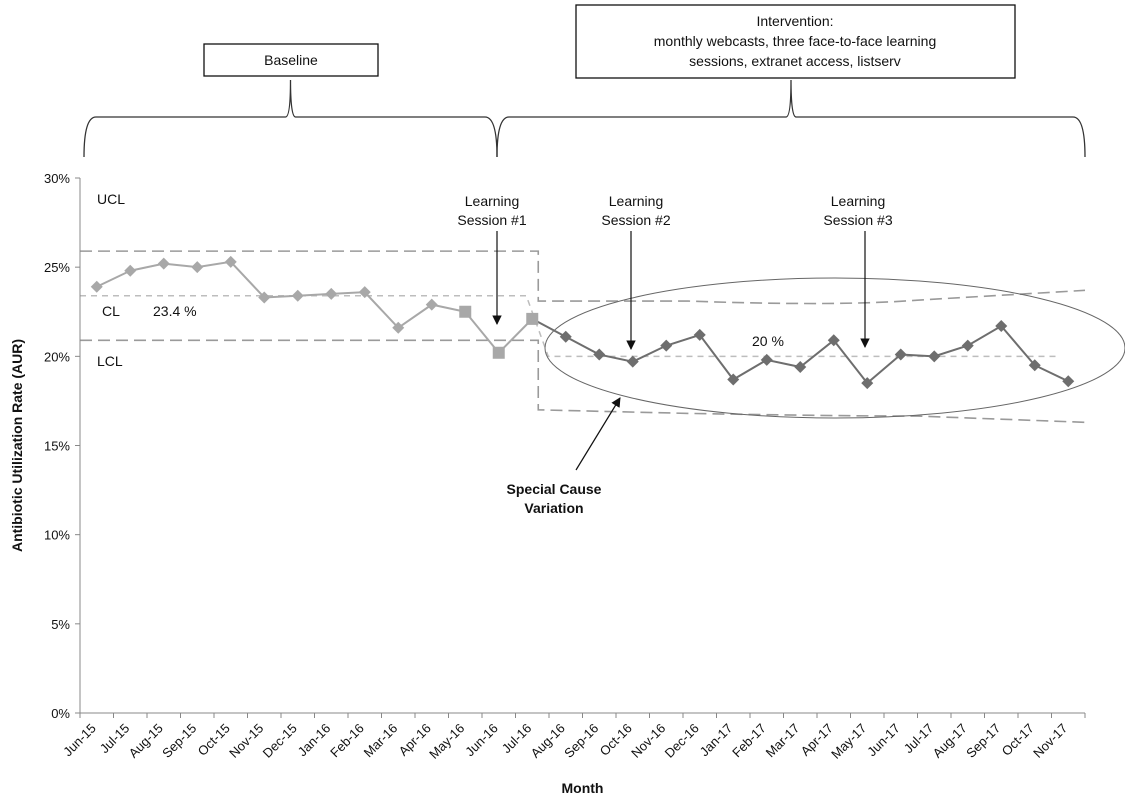 This screenshot has width=1125, height=799. I want to click on x-tick-label: Oct-15, so click(214, 740).